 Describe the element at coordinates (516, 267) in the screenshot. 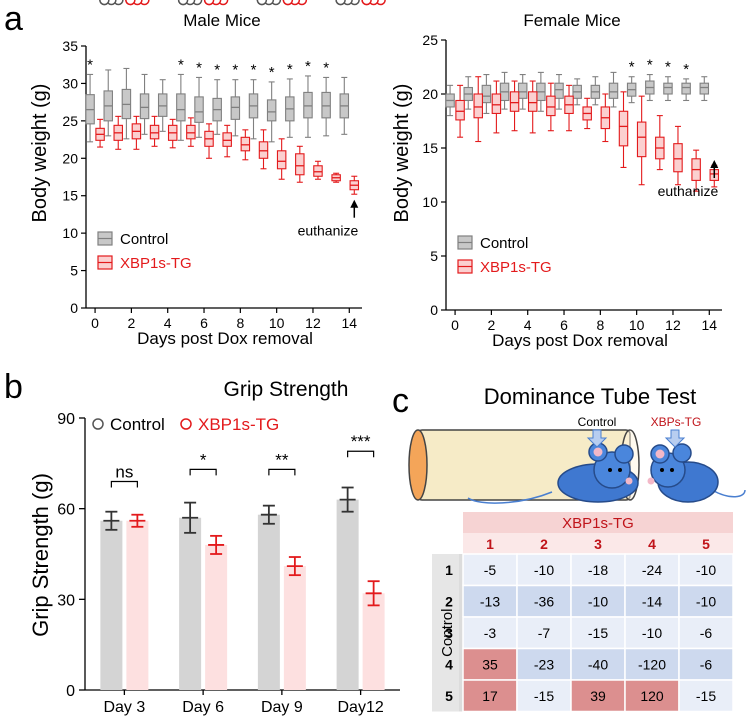

I see `female-legend-tg: XBP1s-TG` at that location.